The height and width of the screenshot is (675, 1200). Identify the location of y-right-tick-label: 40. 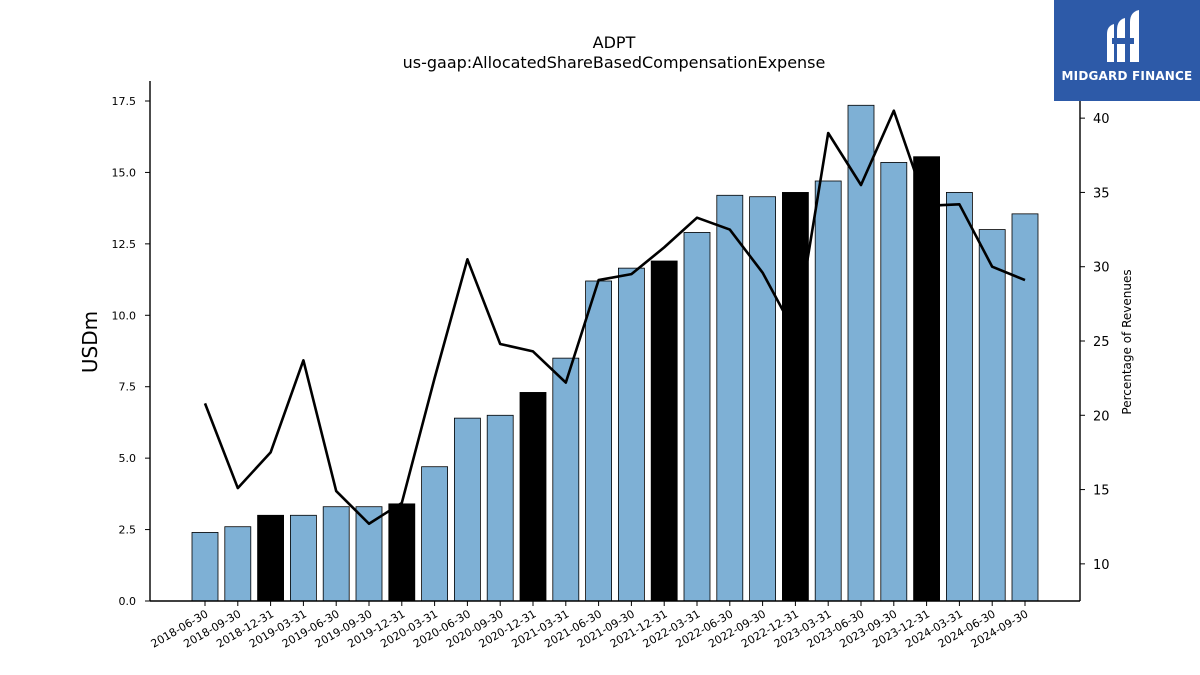
(1101, 119).